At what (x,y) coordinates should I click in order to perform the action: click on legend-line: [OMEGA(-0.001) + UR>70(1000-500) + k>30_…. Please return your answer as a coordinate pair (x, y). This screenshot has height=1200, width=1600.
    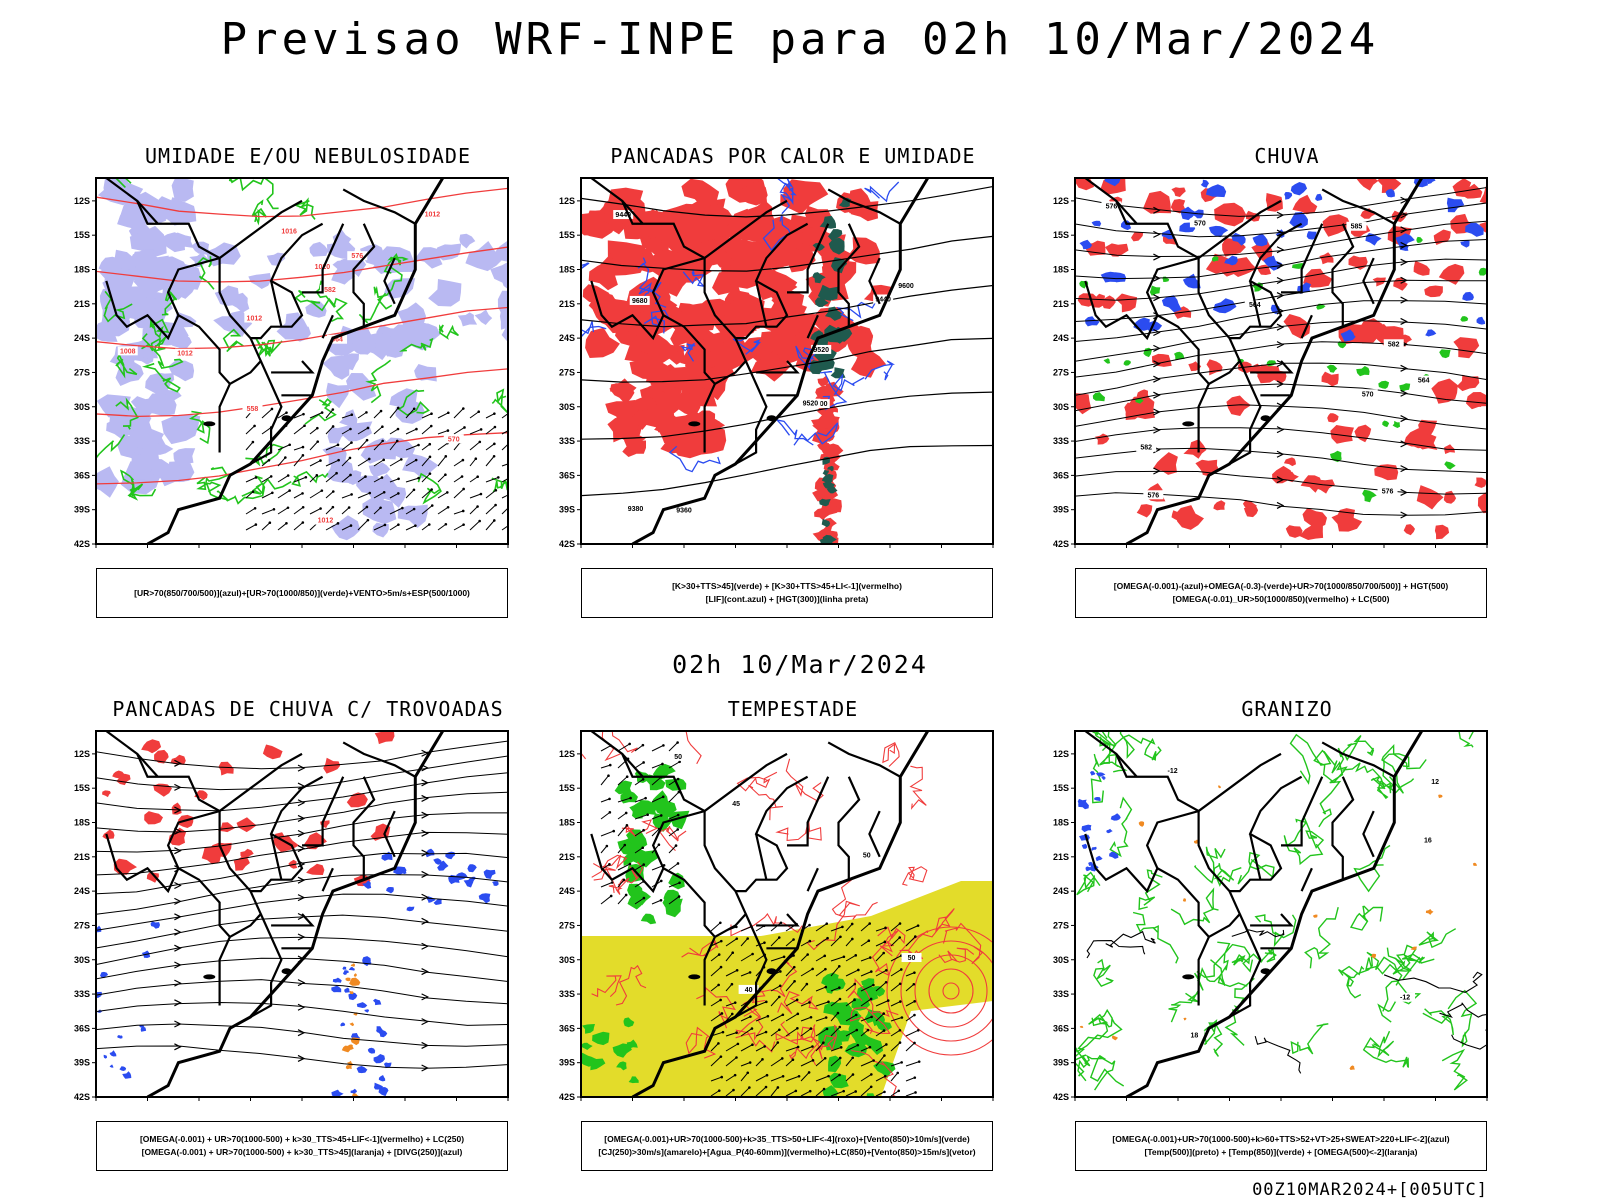
    Looking at the image, I should click on (302, 1139).